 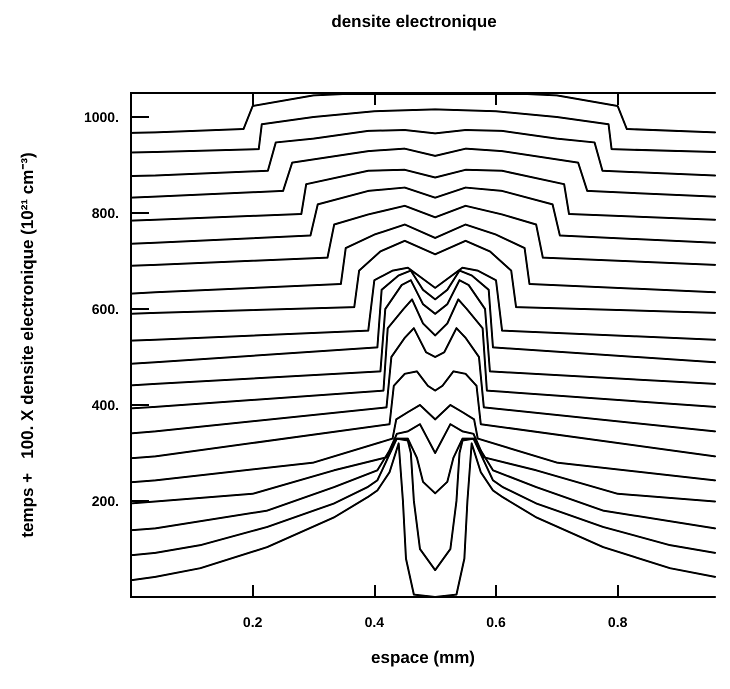 I want to click on y-tick-label: 600., so click(x=105, y=309).